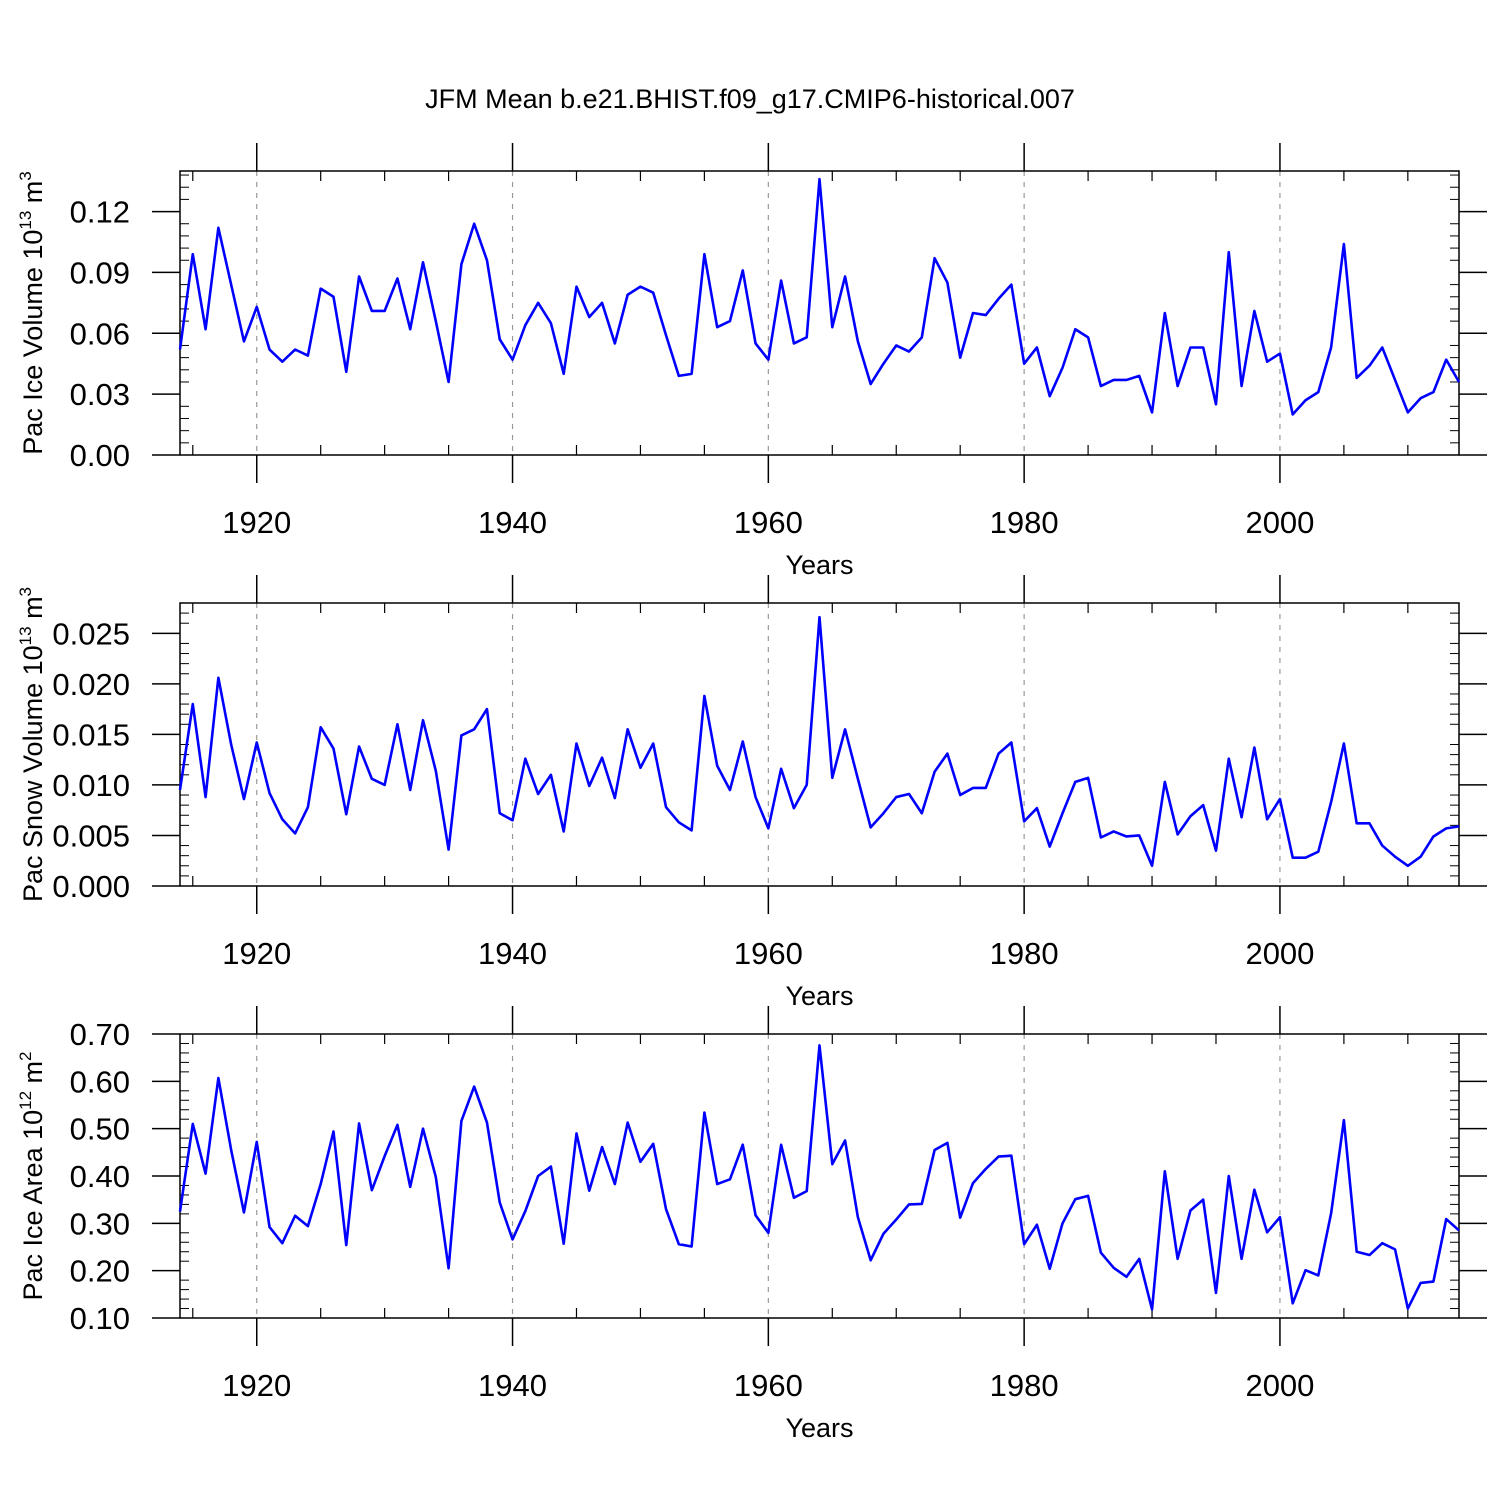 The height and width of the screenshot is (1500, 1500). What do you see at coordinates (100, 1081) in the screenshot?
I see `y-tick-label: 0.60` at bounding box center [100, 1081].